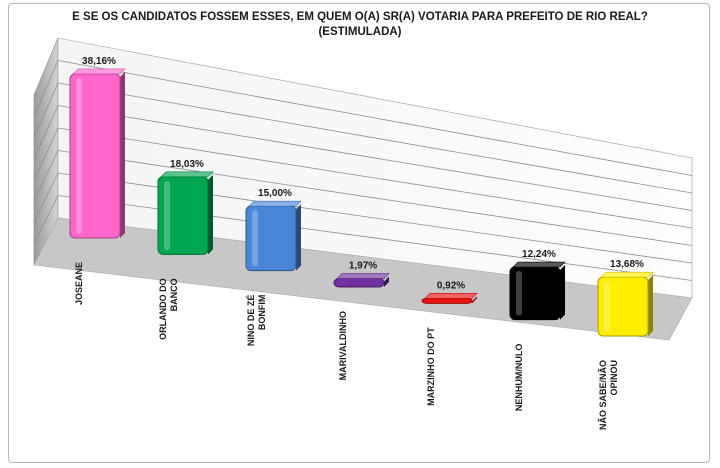 Image resolution: width=720 pixels, height=468 pixels. What do you see at coordinates (99, 61) in the screenshot?
I see `data-label: 38,16%` at bounding box center [99, 61].